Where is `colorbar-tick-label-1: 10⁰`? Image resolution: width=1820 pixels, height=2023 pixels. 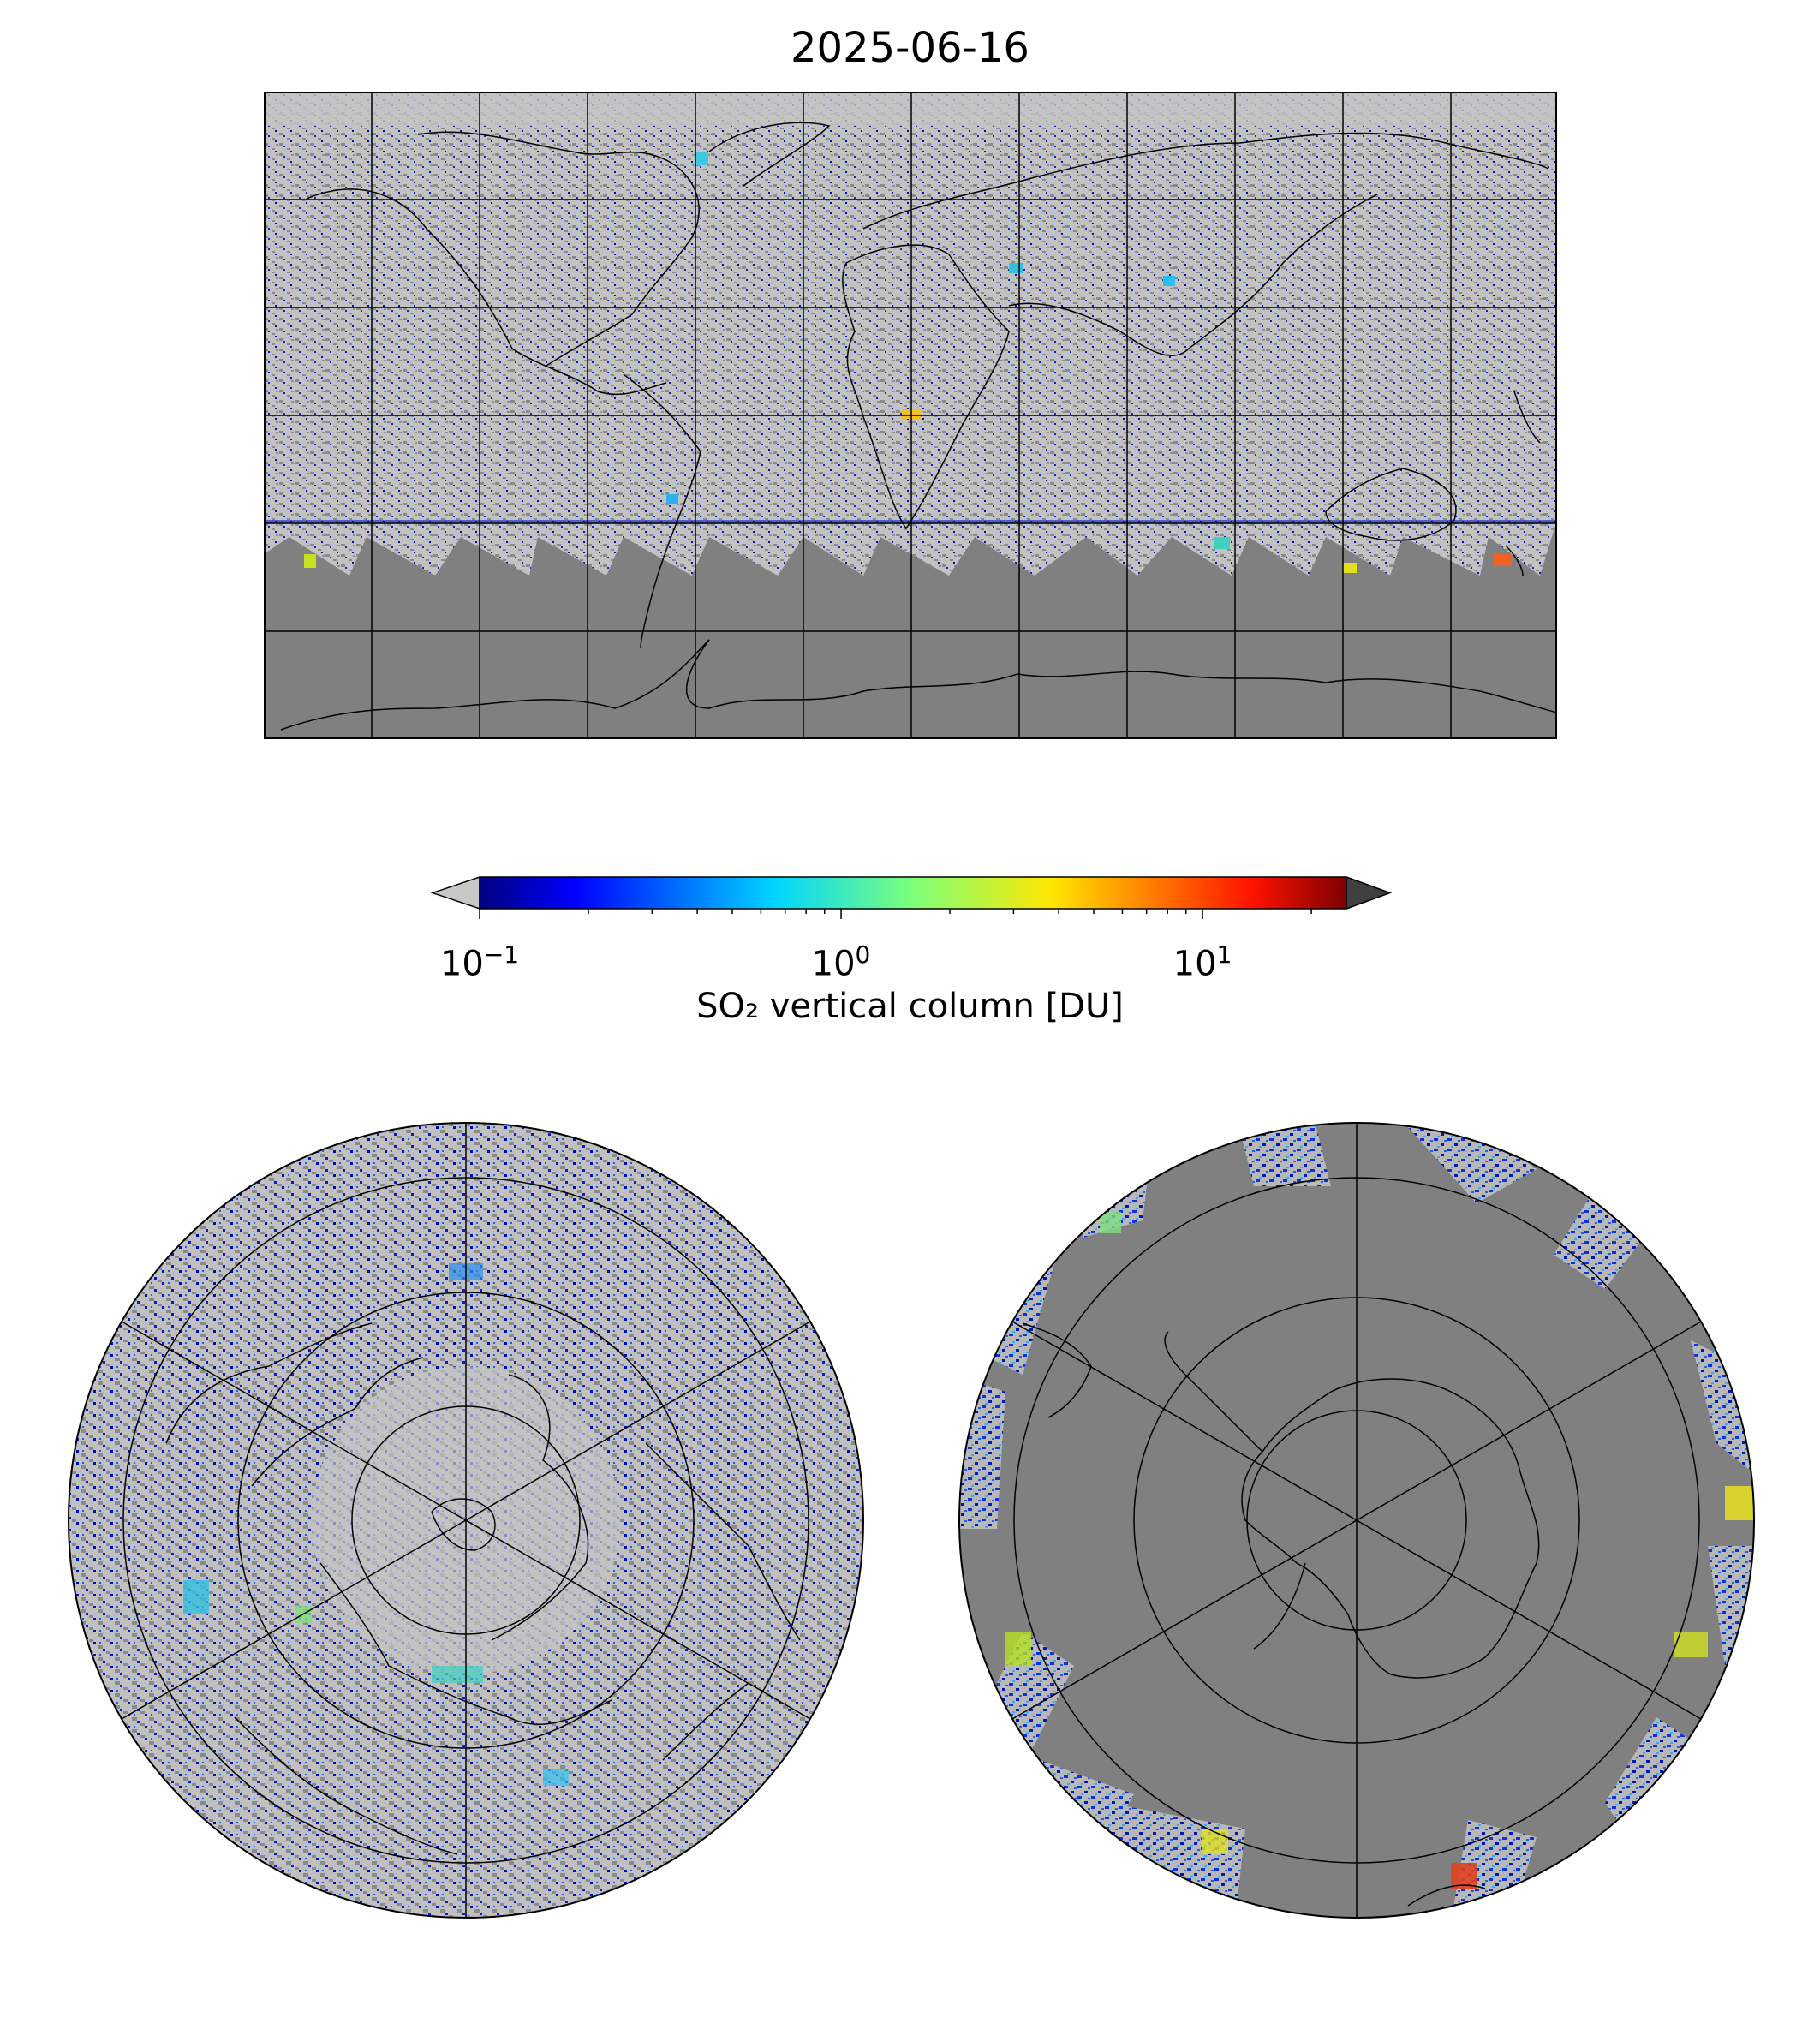 colorbar-tick-label-1: 10⁰ is located at coordinates (841, 962).